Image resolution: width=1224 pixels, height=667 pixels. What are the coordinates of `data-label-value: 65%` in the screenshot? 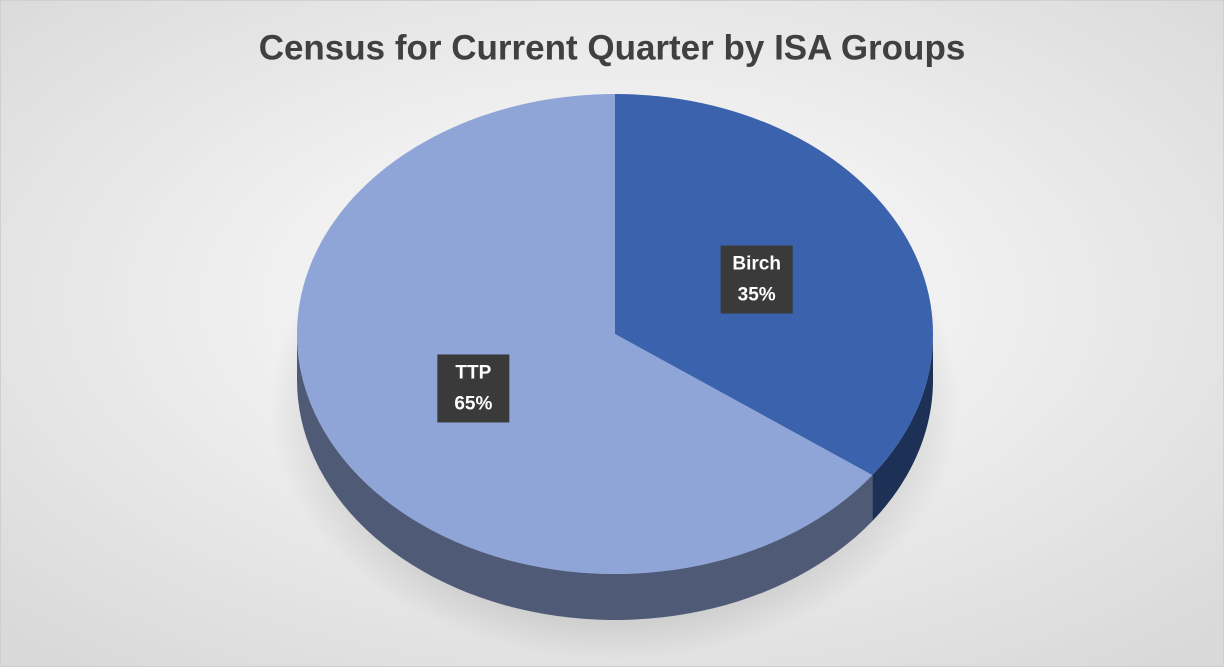 It's located at (473, 403).